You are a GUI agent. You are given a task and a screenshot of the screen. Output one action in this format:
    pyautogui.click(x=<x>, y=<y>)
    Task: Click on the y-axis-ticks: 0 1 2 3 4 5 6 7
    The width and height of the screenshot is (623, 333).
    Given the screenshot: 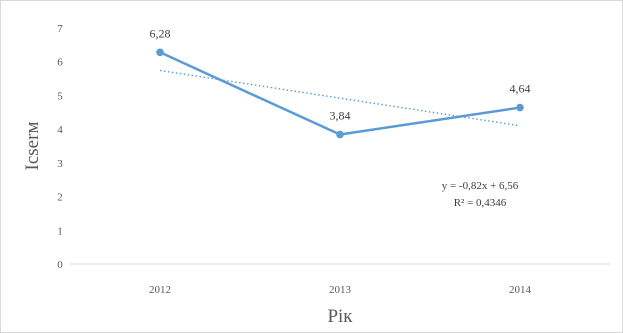 What is the action you would take?
    pyautogui.click(x=60, y=147)
    